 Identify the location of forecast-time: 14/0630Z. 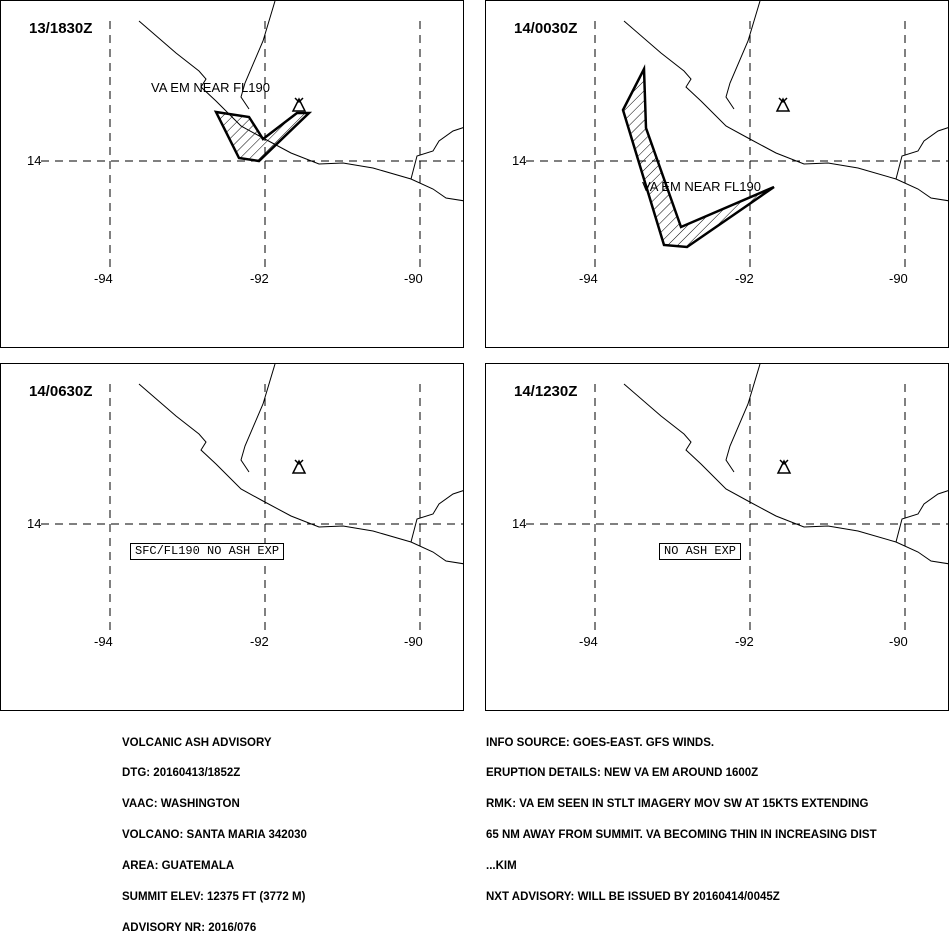
(61, 391).